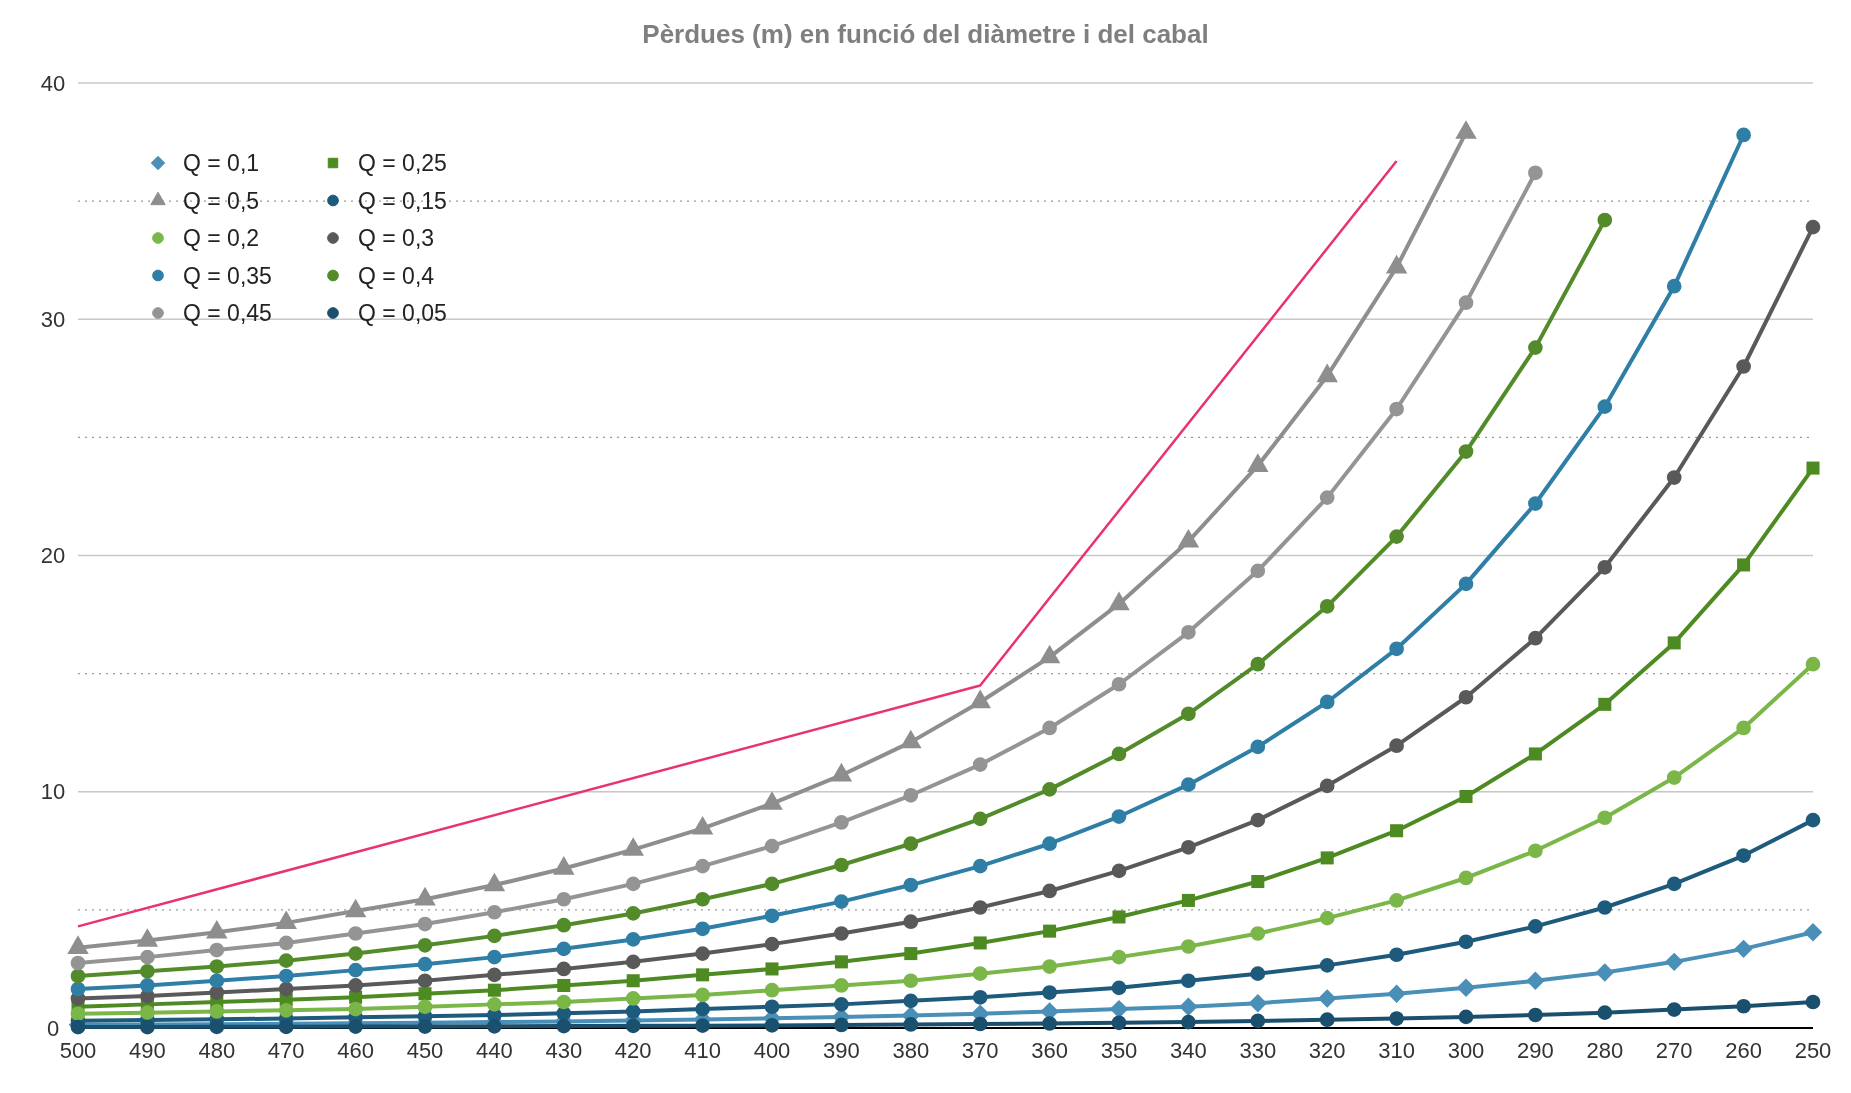 The width and height of the screenshot is (1851, 1093). Describe the element at coordinates (53, 83) in the screenshot. I see `y-tick-label: 40` at that location.